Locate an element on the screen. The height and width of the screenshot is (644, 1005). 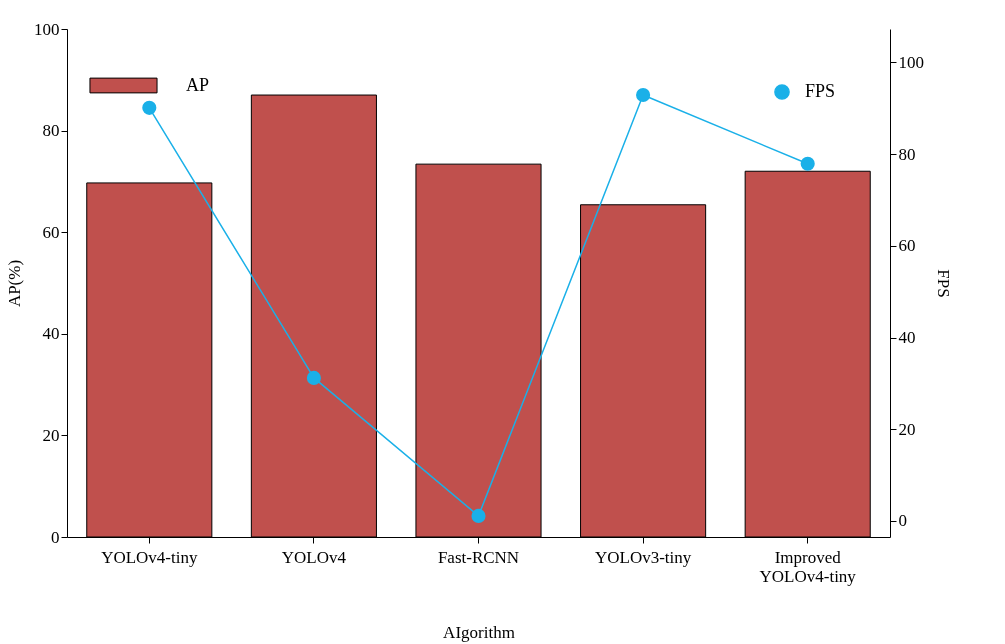
y2-tick-label: 80 is located at coordinates (907, 154).